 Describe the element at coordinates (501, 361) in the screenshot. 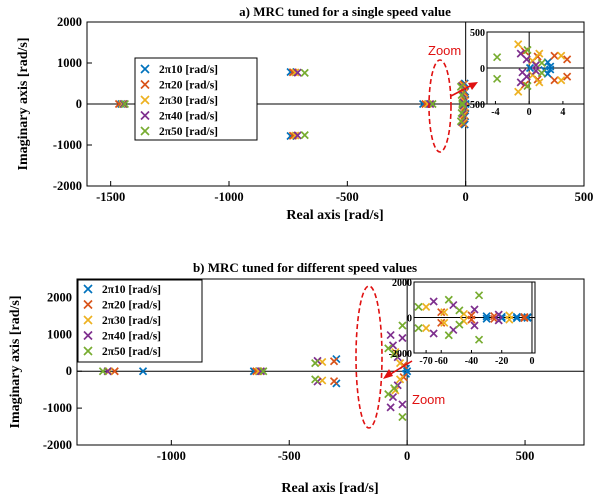

I see `panel-b-inset-x-tick-label: -20` at that location.